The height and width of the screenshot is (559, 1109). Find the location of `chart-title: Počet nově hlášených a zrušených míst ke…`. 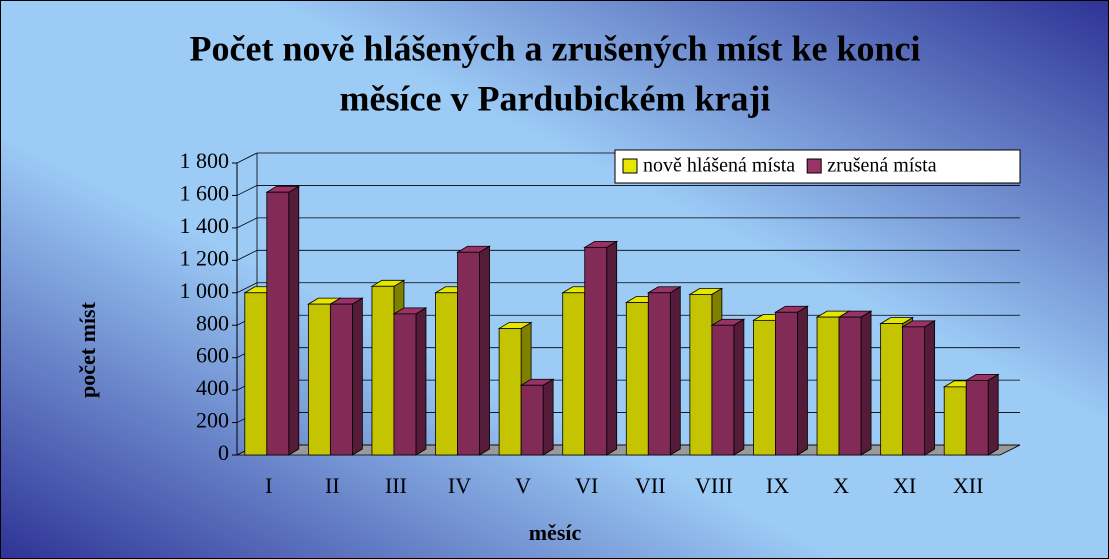

chart-title: Počet nově hlášených a zrušených míst ke… is located at coordinates (555, 48).